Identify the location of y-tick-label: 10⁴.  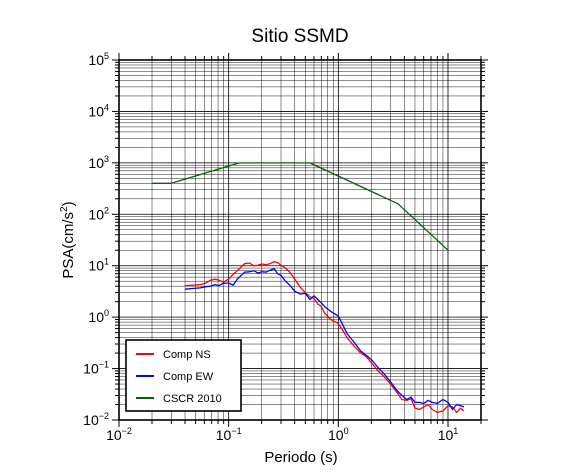
(98, 110).